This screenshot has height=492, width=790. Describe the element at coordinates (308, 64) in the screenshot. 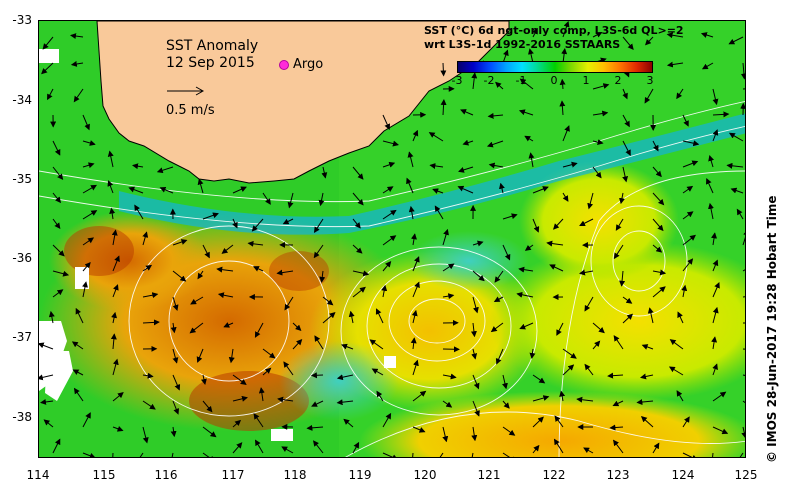

I see `argo-label: Argo` at that location.